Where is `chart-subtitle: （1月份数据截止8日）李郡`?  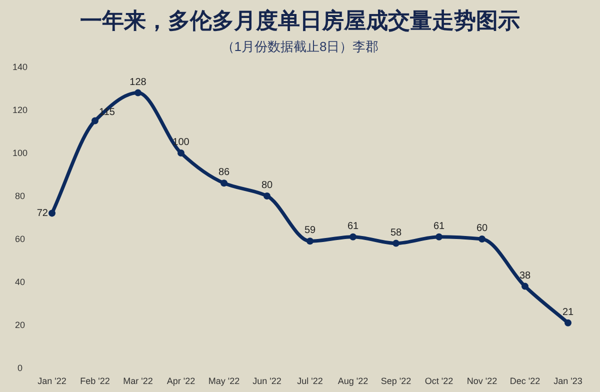
chart-subtitle: （1月份数据截止8日）李郡 is located at coordinates (300, 46).